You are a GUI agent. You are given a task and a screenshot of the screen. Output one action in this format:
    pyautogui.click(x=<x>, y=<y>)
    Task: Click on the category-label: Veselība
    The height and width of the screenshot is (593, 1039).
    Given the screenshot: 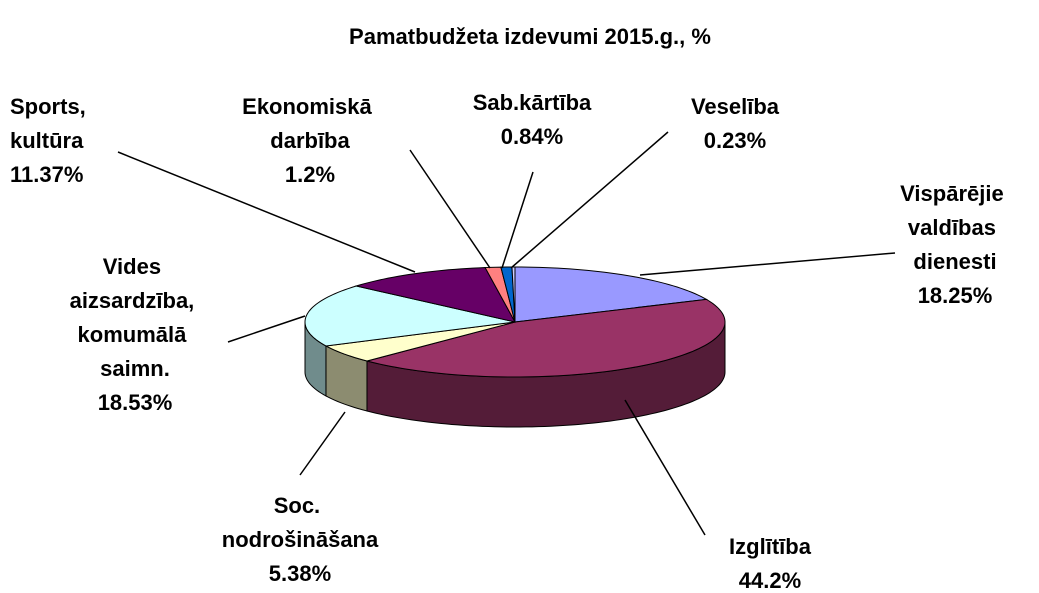 What is the action you would take?
    pyautogui.click(x=735, y=106)
    